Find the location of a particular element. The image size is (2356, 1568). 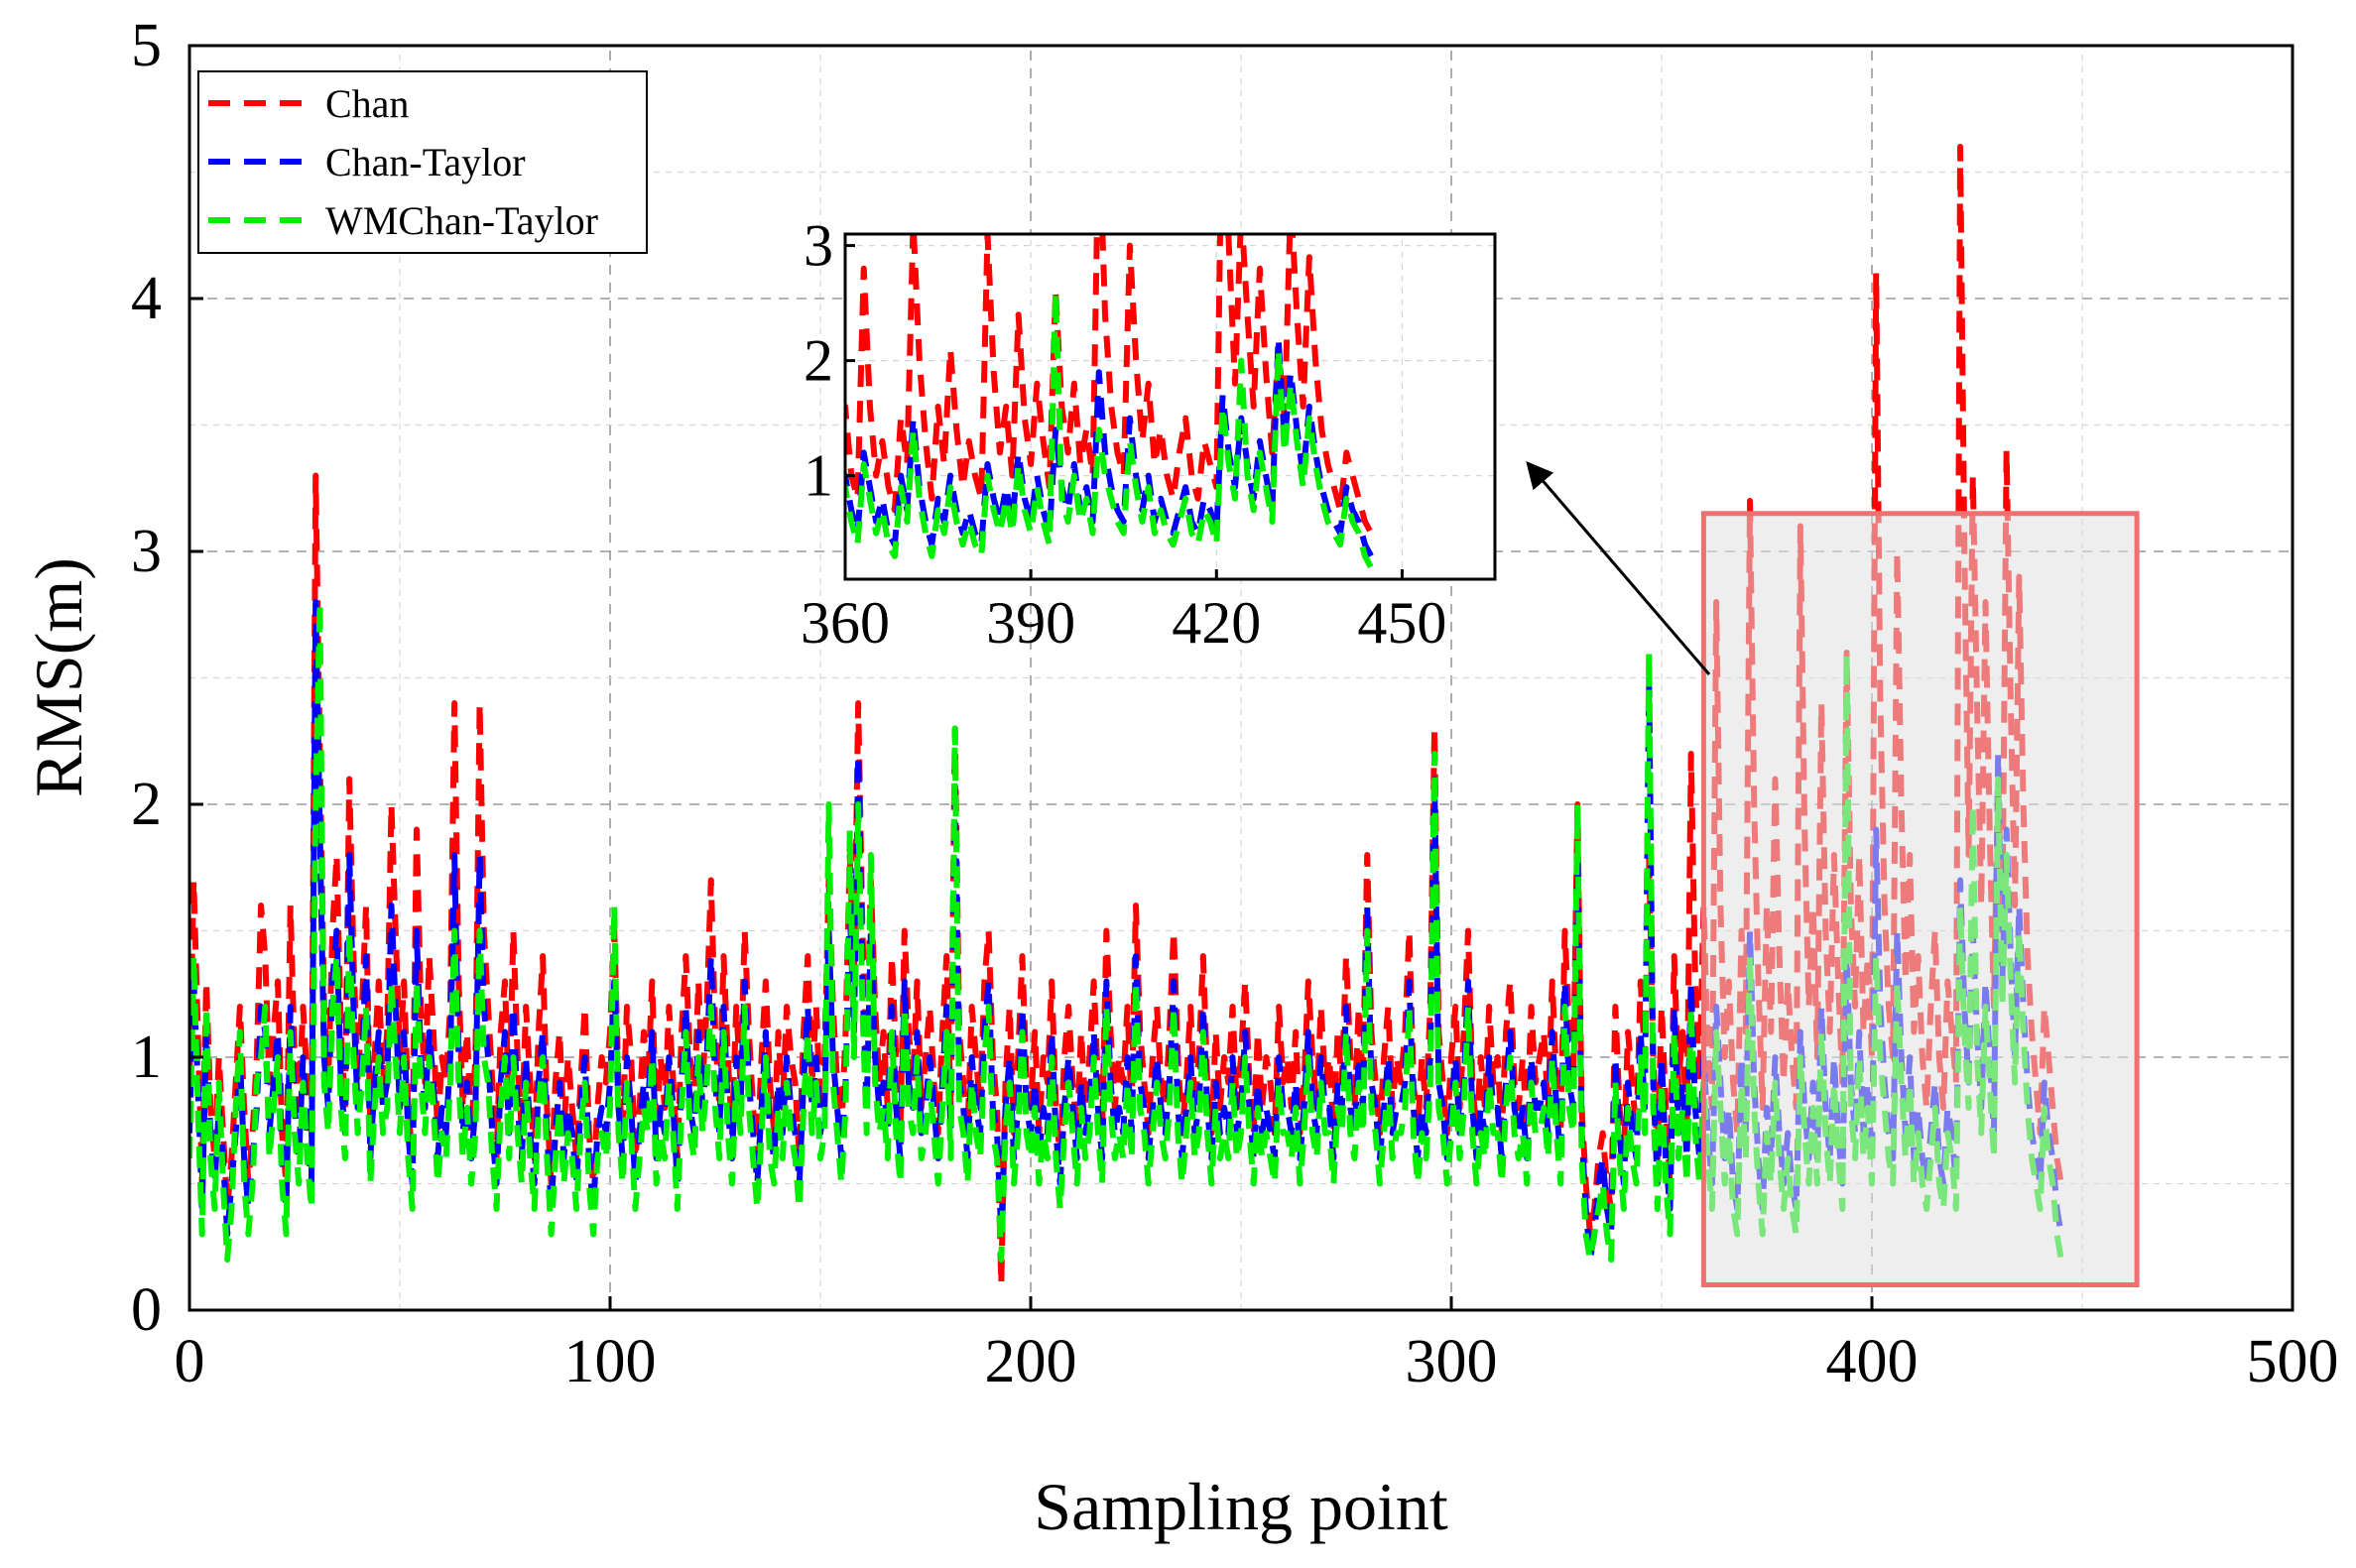

inset-x-tick-label: 360 is located at coordinates (845, 623).